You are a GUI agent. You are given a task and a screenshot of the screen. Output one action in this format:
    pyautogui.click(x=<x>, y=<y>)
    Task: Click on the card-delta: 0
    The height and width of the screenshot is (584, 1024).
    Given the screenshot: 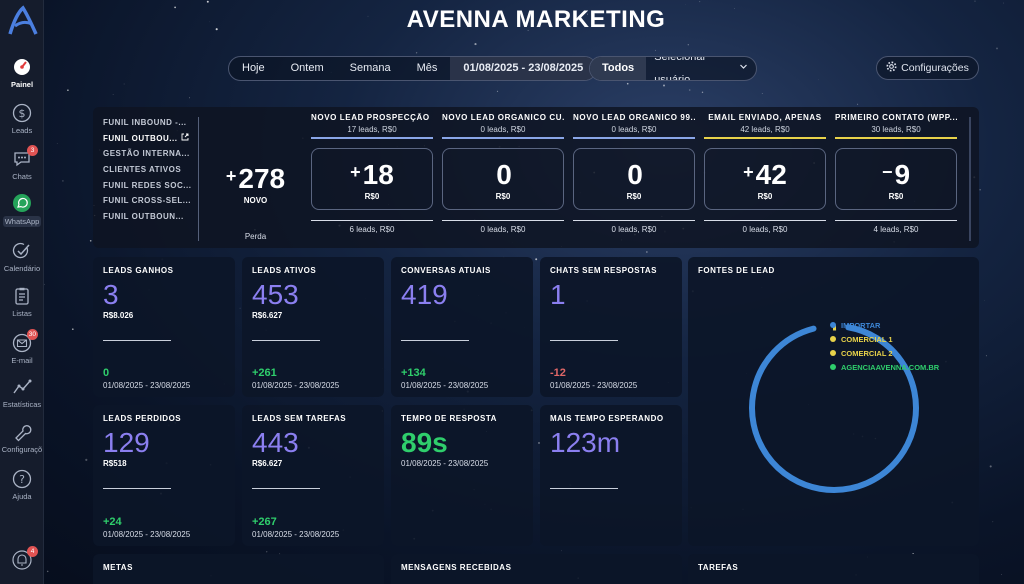 What is the action you would take?
    pyautogui.click(x=106, y=373)
    